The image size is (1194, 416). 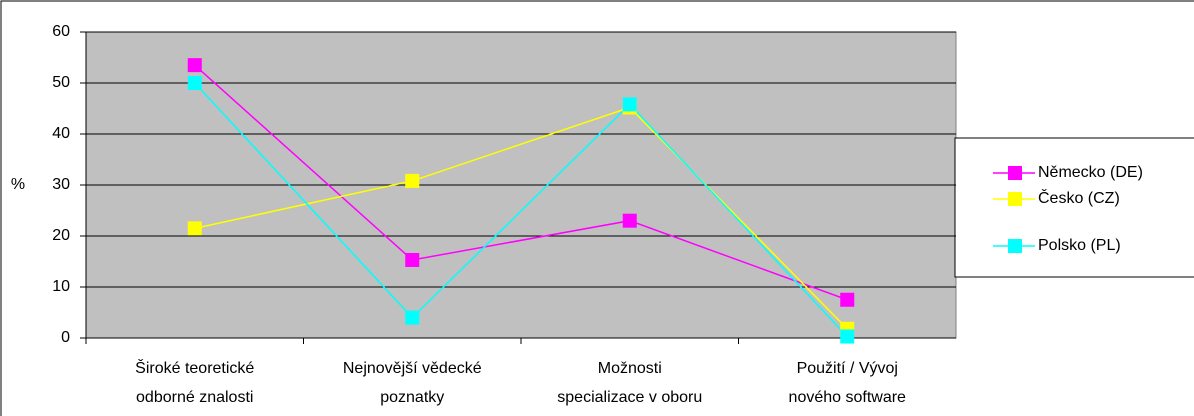 I want to click on y-tick-label: 0, so click(x=65, y=337).